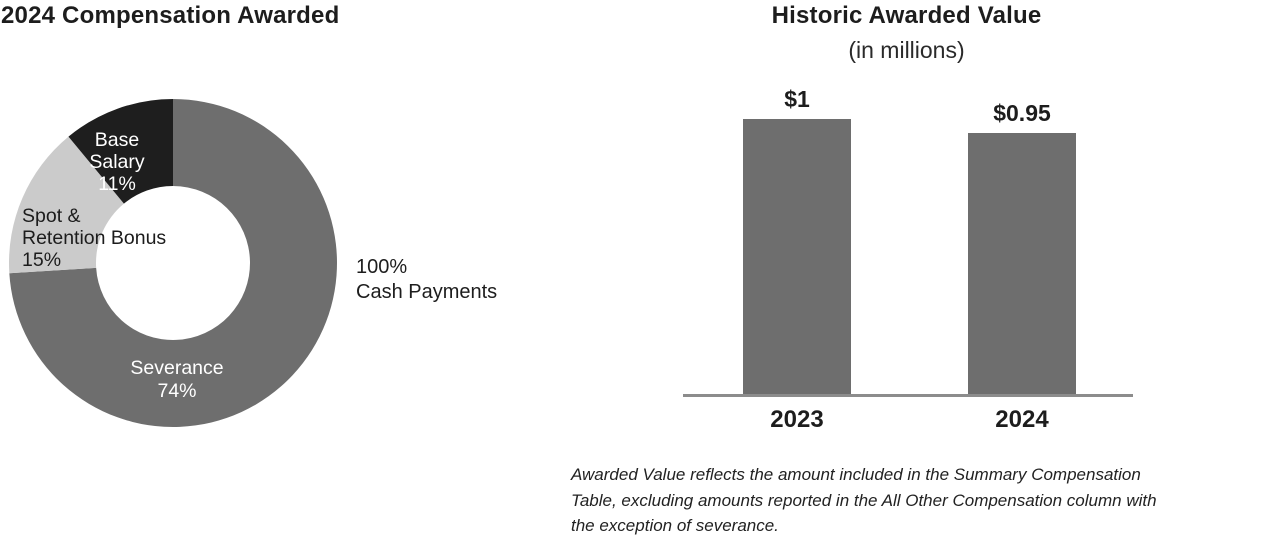 The width and height of the screenshot is (1264, 536). I want to click on bar-2024, so click(1022, 264).